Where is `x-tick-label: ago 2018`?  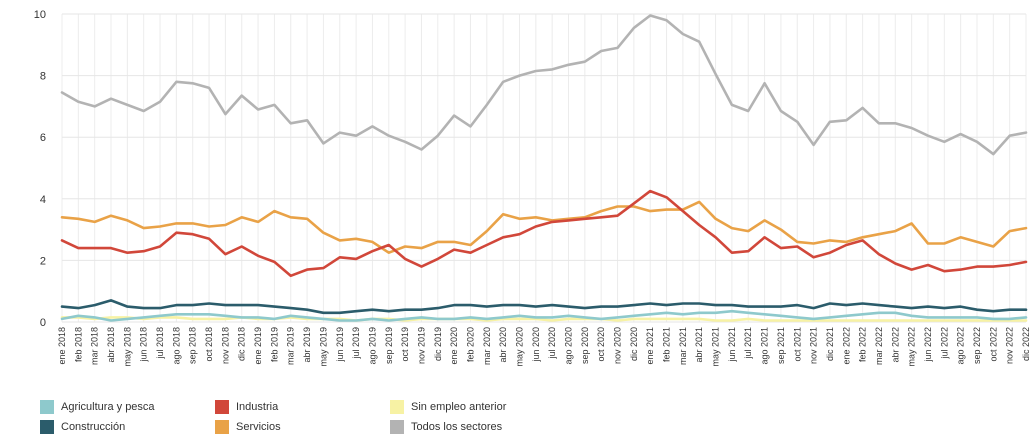
x-tick-label: ago 2018 is located at coordinates (176, 346).